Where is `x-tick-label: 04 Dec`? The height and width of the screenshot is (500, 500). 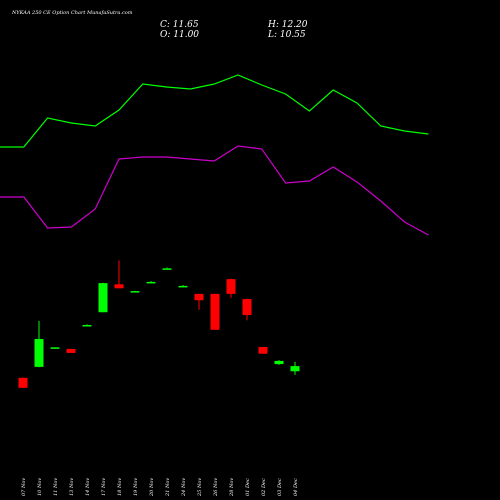 x-tick-label: 04 Dec is located at coordinates (296, 487).